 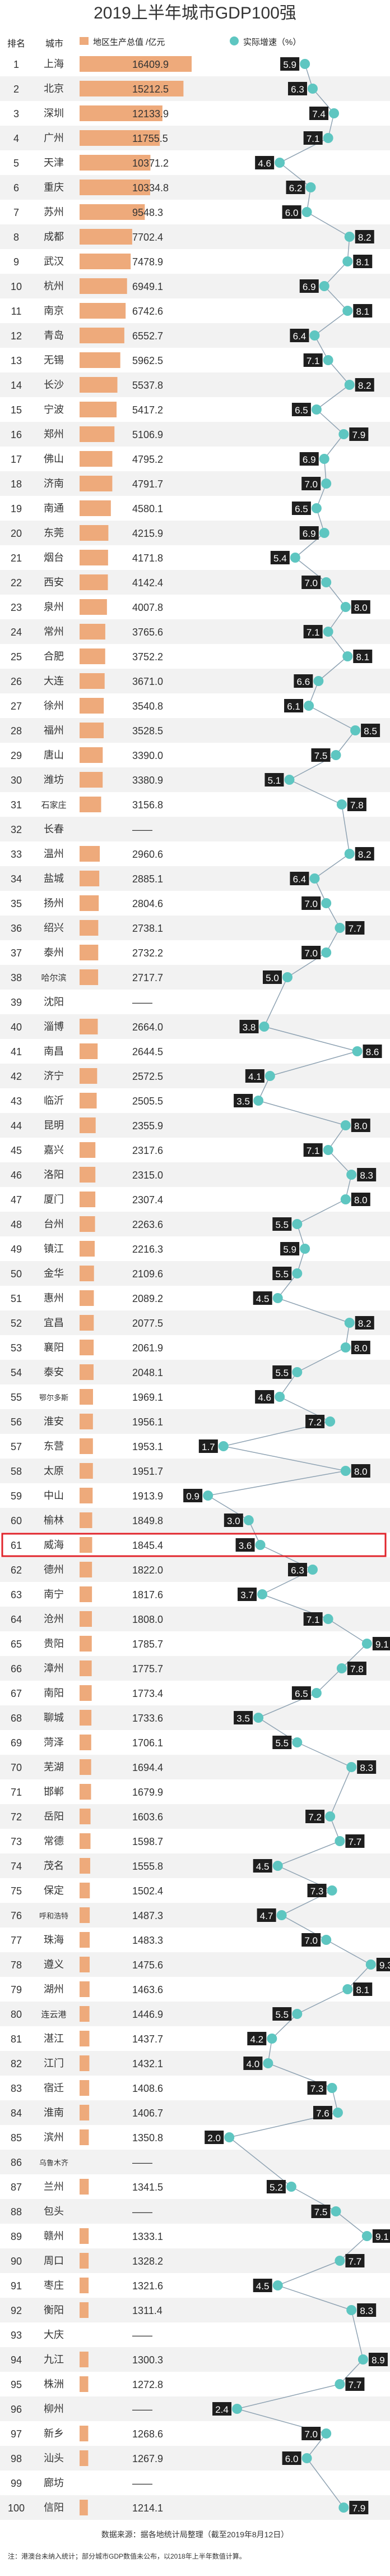 What do you see at coordinates (54, 1421) in the screenshot?
I see `city-label: 淮安` at bounding box center [54, 1421].